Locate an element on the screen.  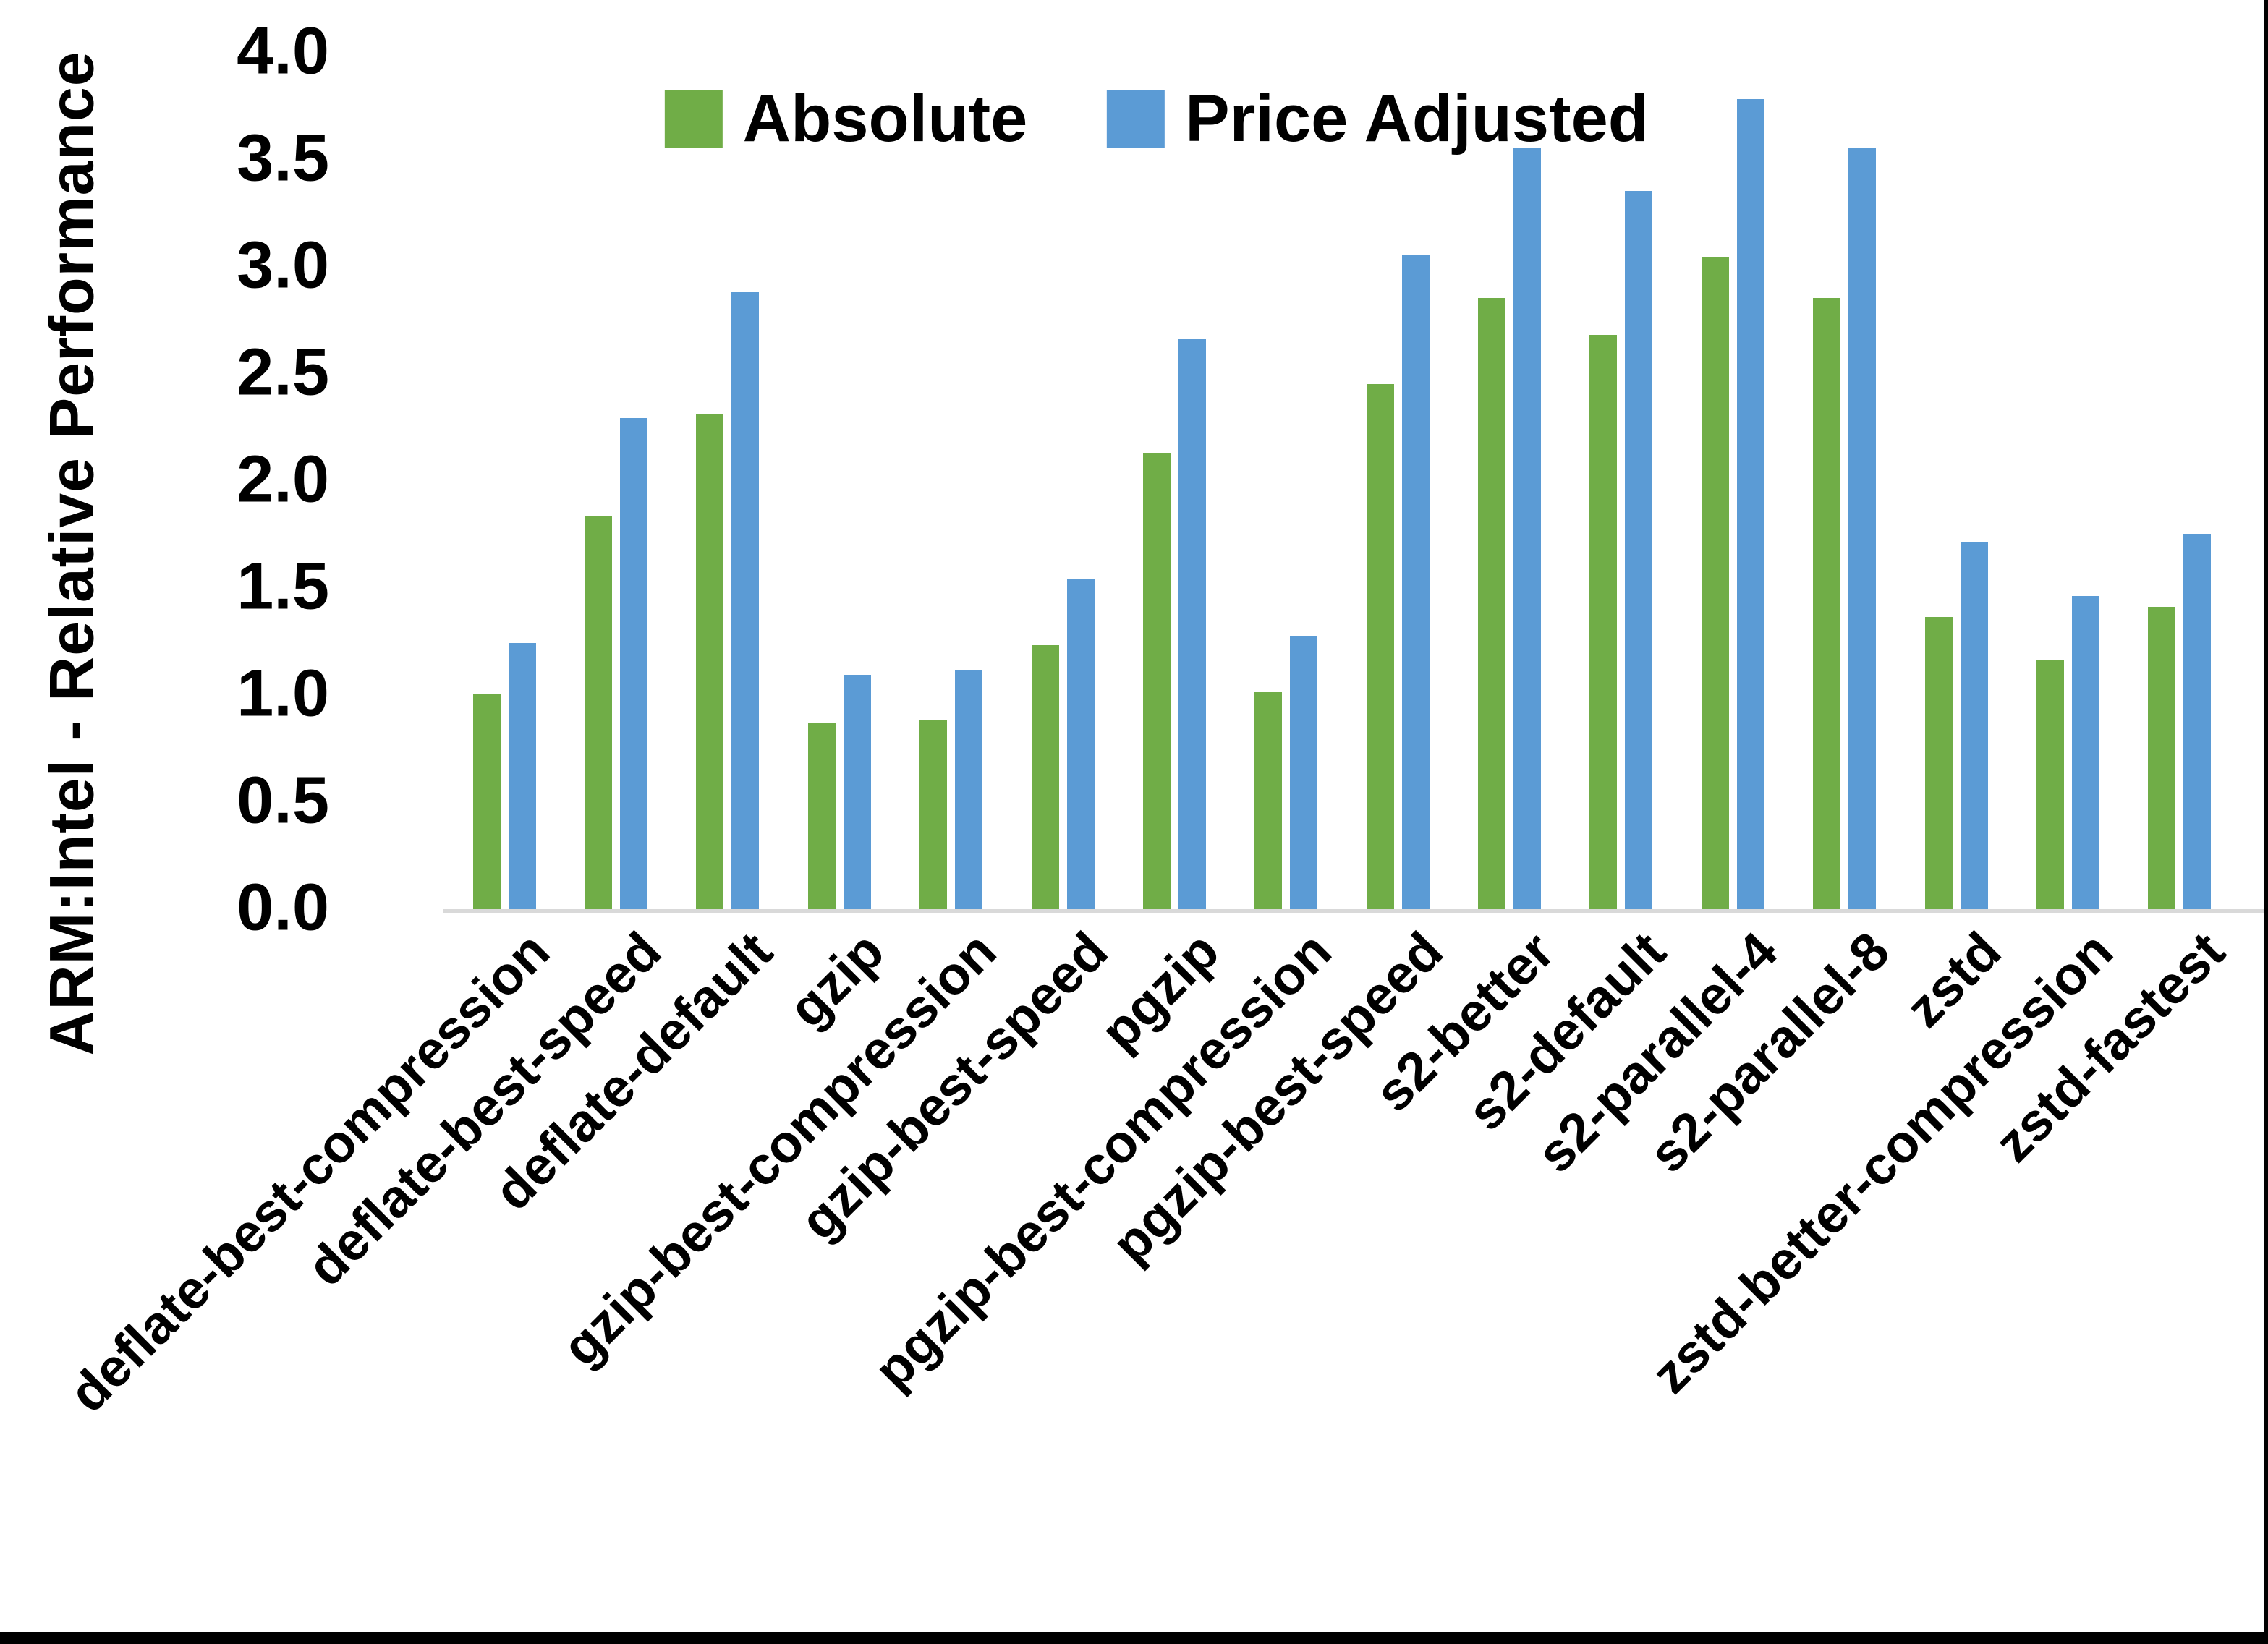
bar-price-adjusted-s2-default is located at coordinates (1639, 551).